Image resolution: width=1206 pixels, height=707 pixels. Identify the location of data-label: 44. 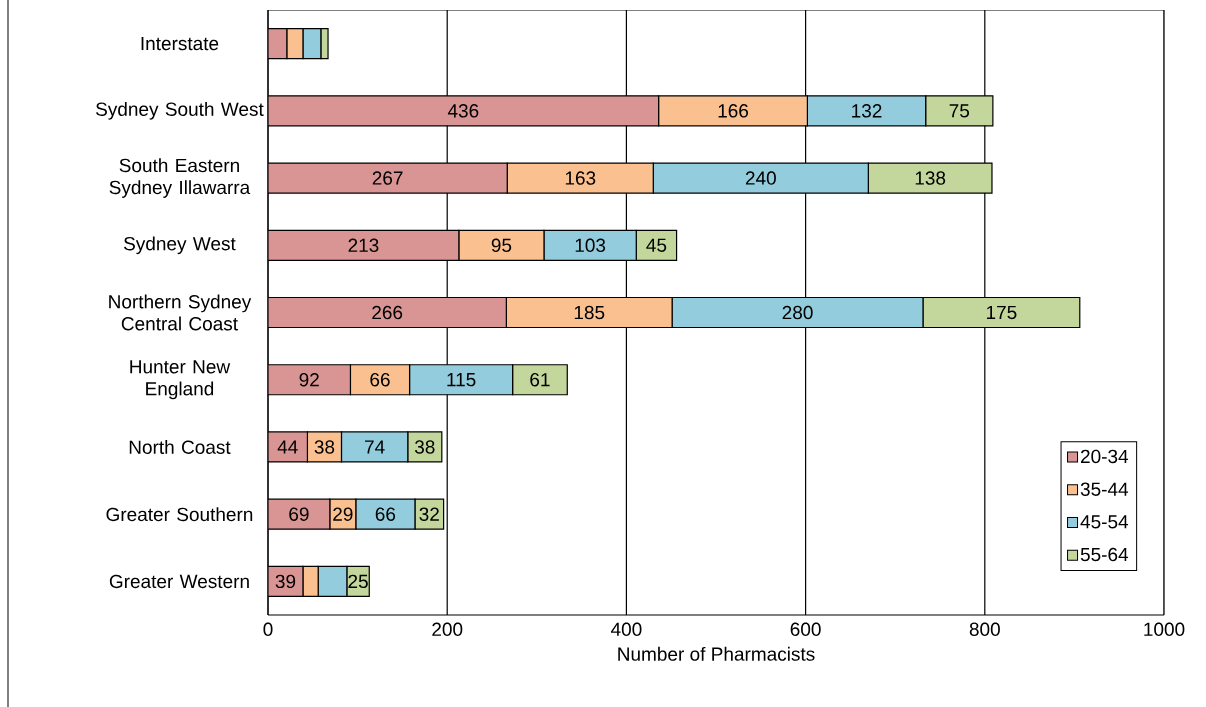
(287, 447).